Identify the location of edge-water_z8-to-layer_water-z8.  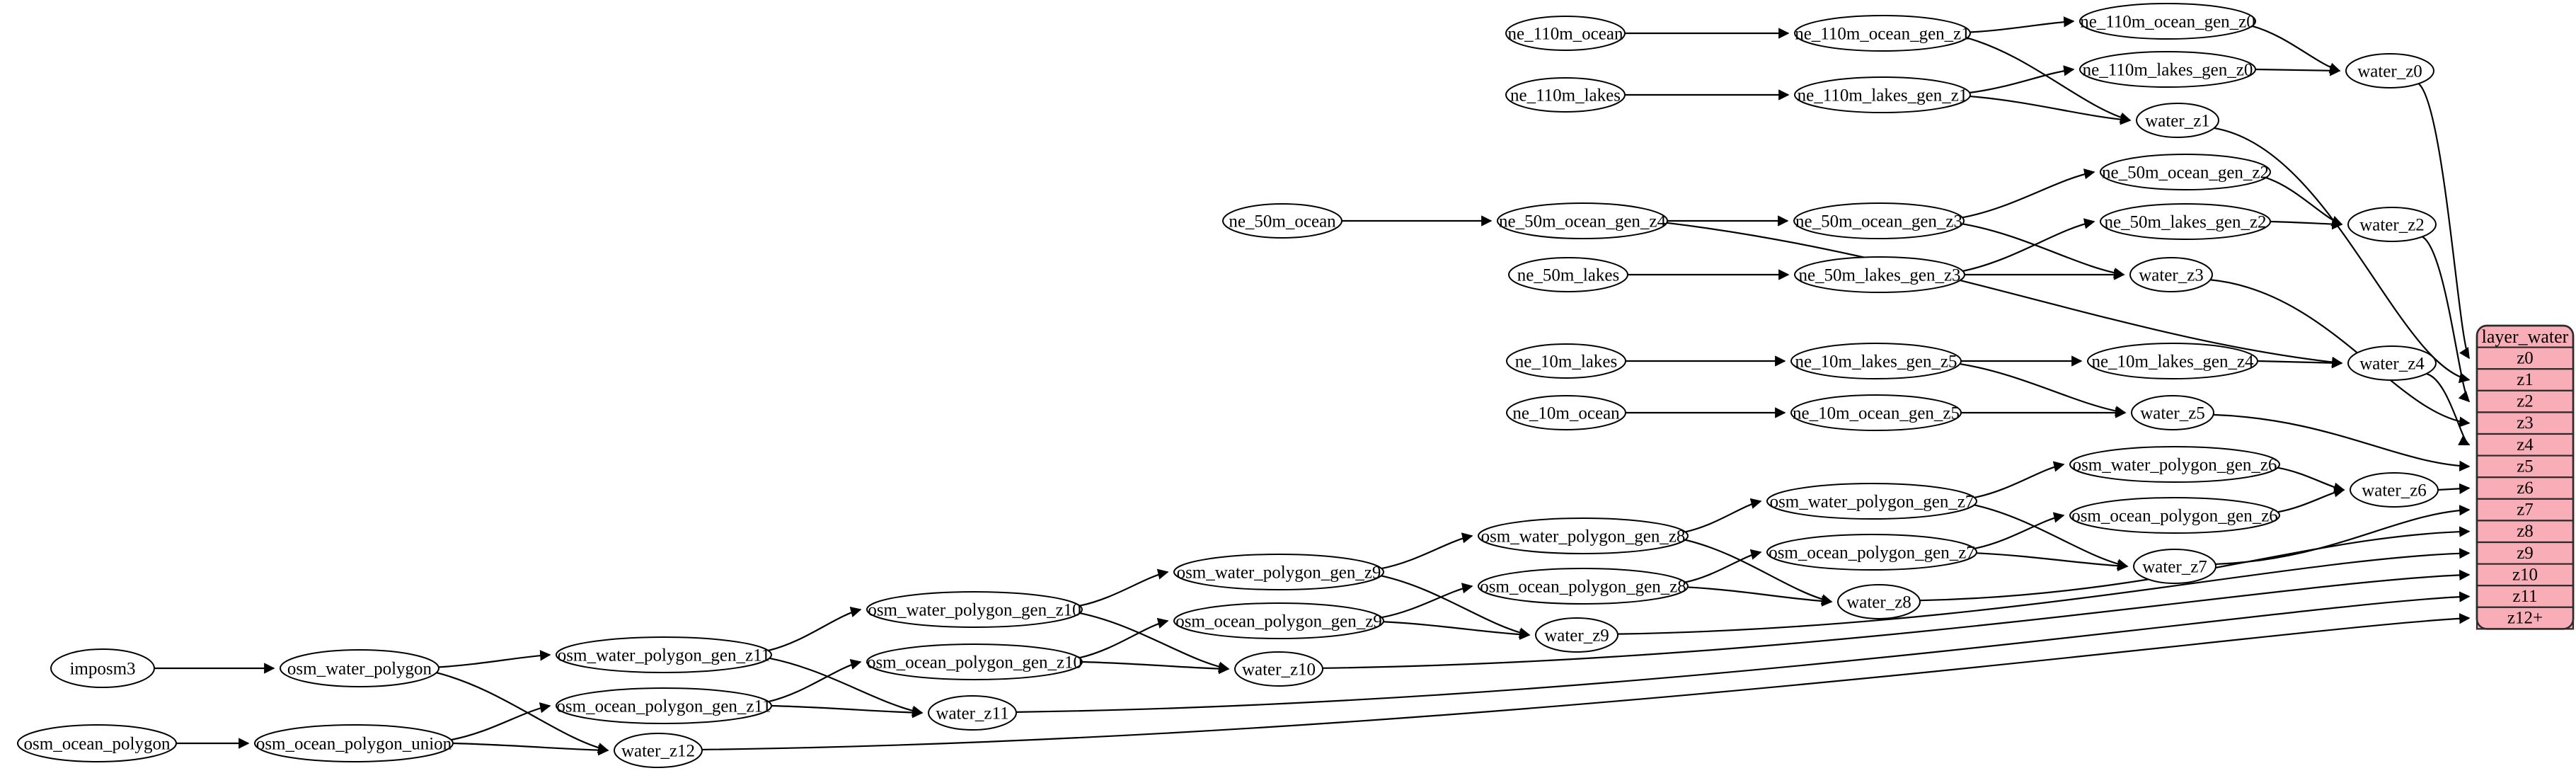
(2195, 564).